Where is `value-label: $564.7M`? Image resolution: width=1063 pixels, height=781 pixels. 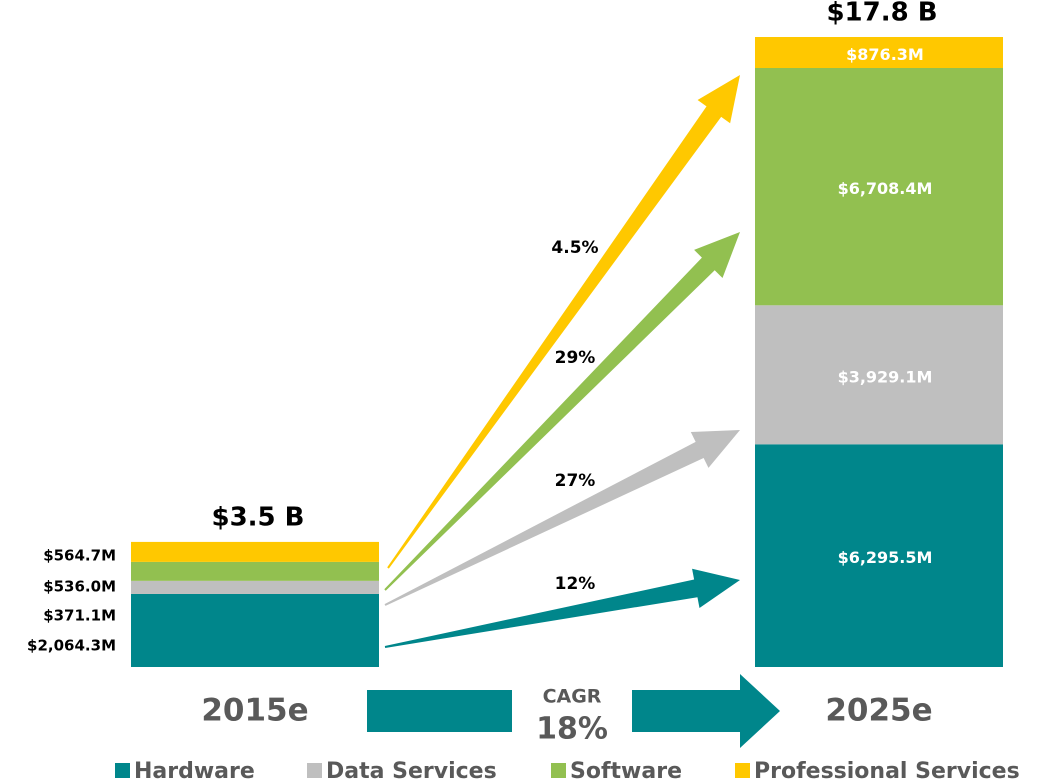
value-label: $564.7M is located at coordinates (79, 556).